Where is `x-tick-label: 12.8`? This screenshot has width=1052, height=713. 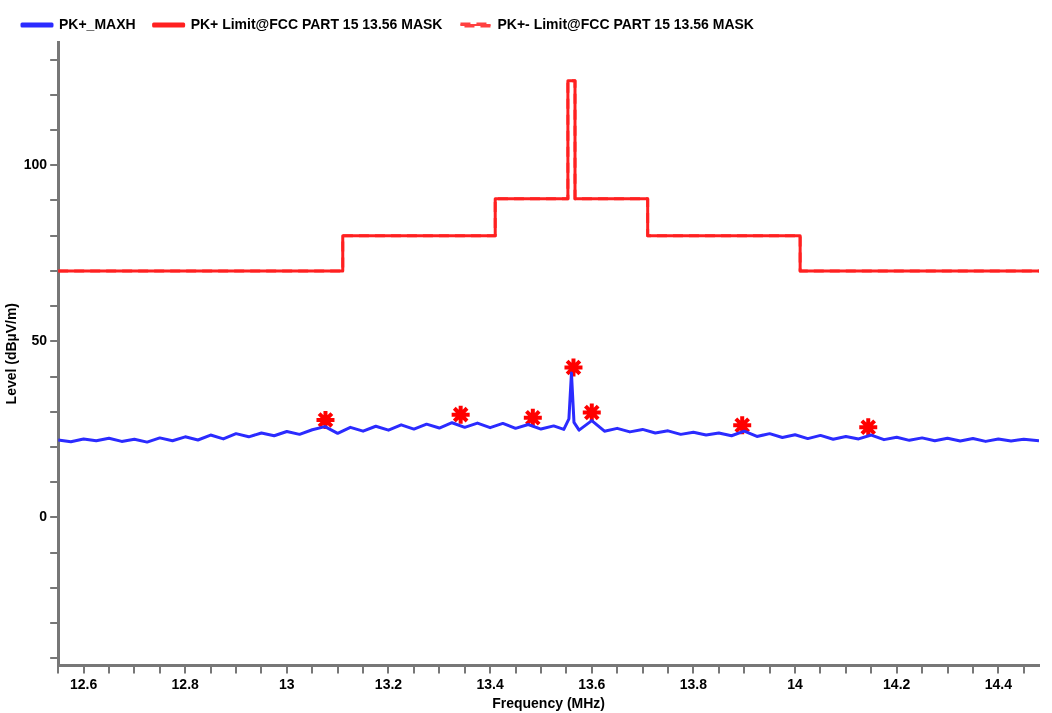 x-tick-label: 12.8 is located at coordinates (185, 683).